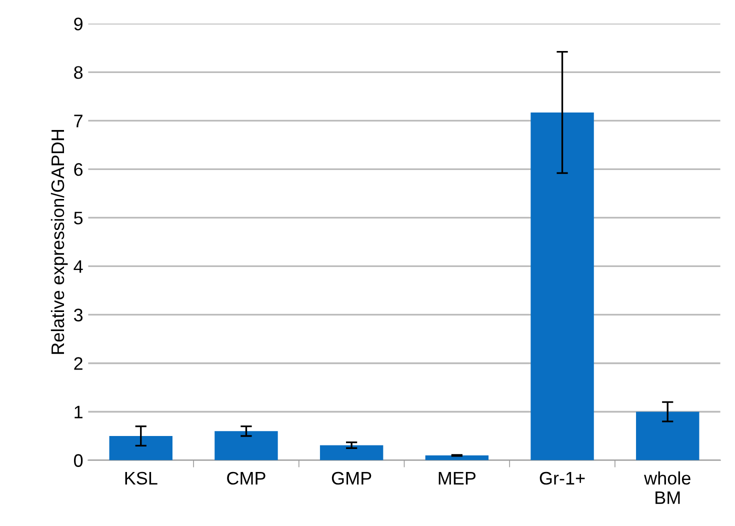 The image size is (735, 526). Describe the element at coordinates (78, 363) in the screenshot. I see `y-tick-label: 2` at that location.